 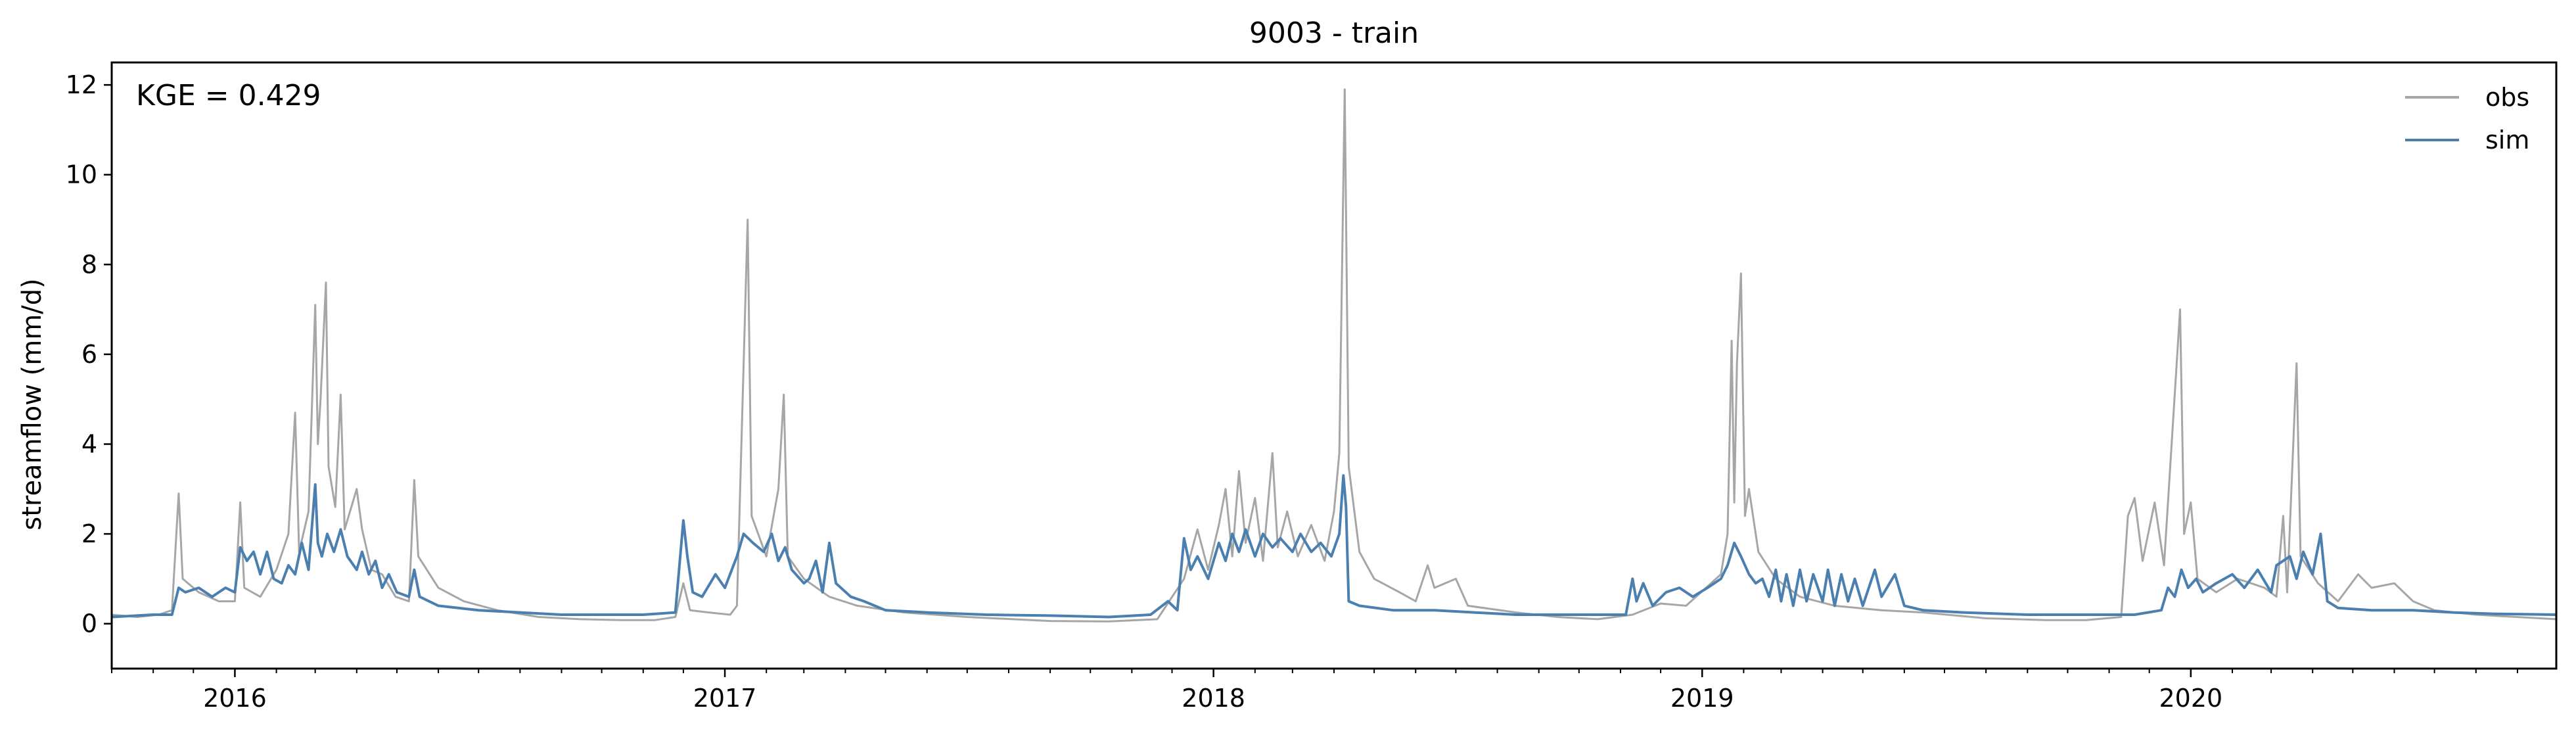 What do you see at coordinates (89, 623) in the screenshot?
I see `y-tick-label: 0` at bounding box center [89, 623].